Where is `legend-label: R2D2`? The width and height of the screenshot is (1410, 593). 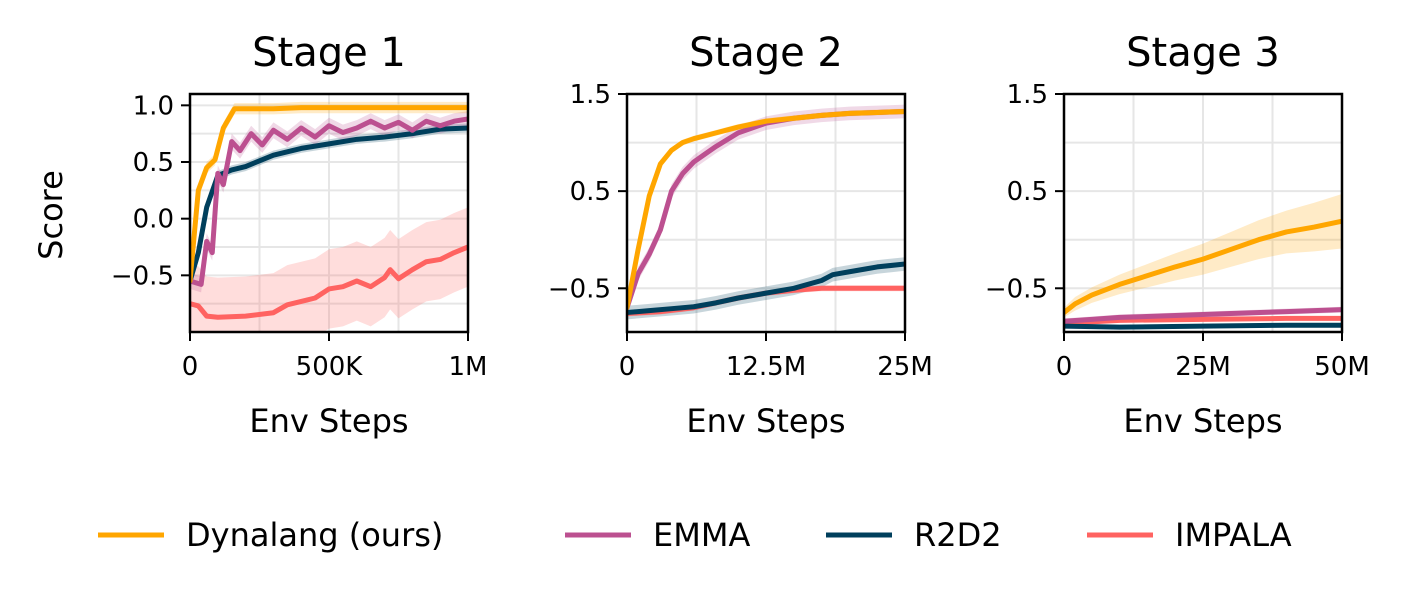 legend-label: R2D2 is located at coordinates (958, 535).